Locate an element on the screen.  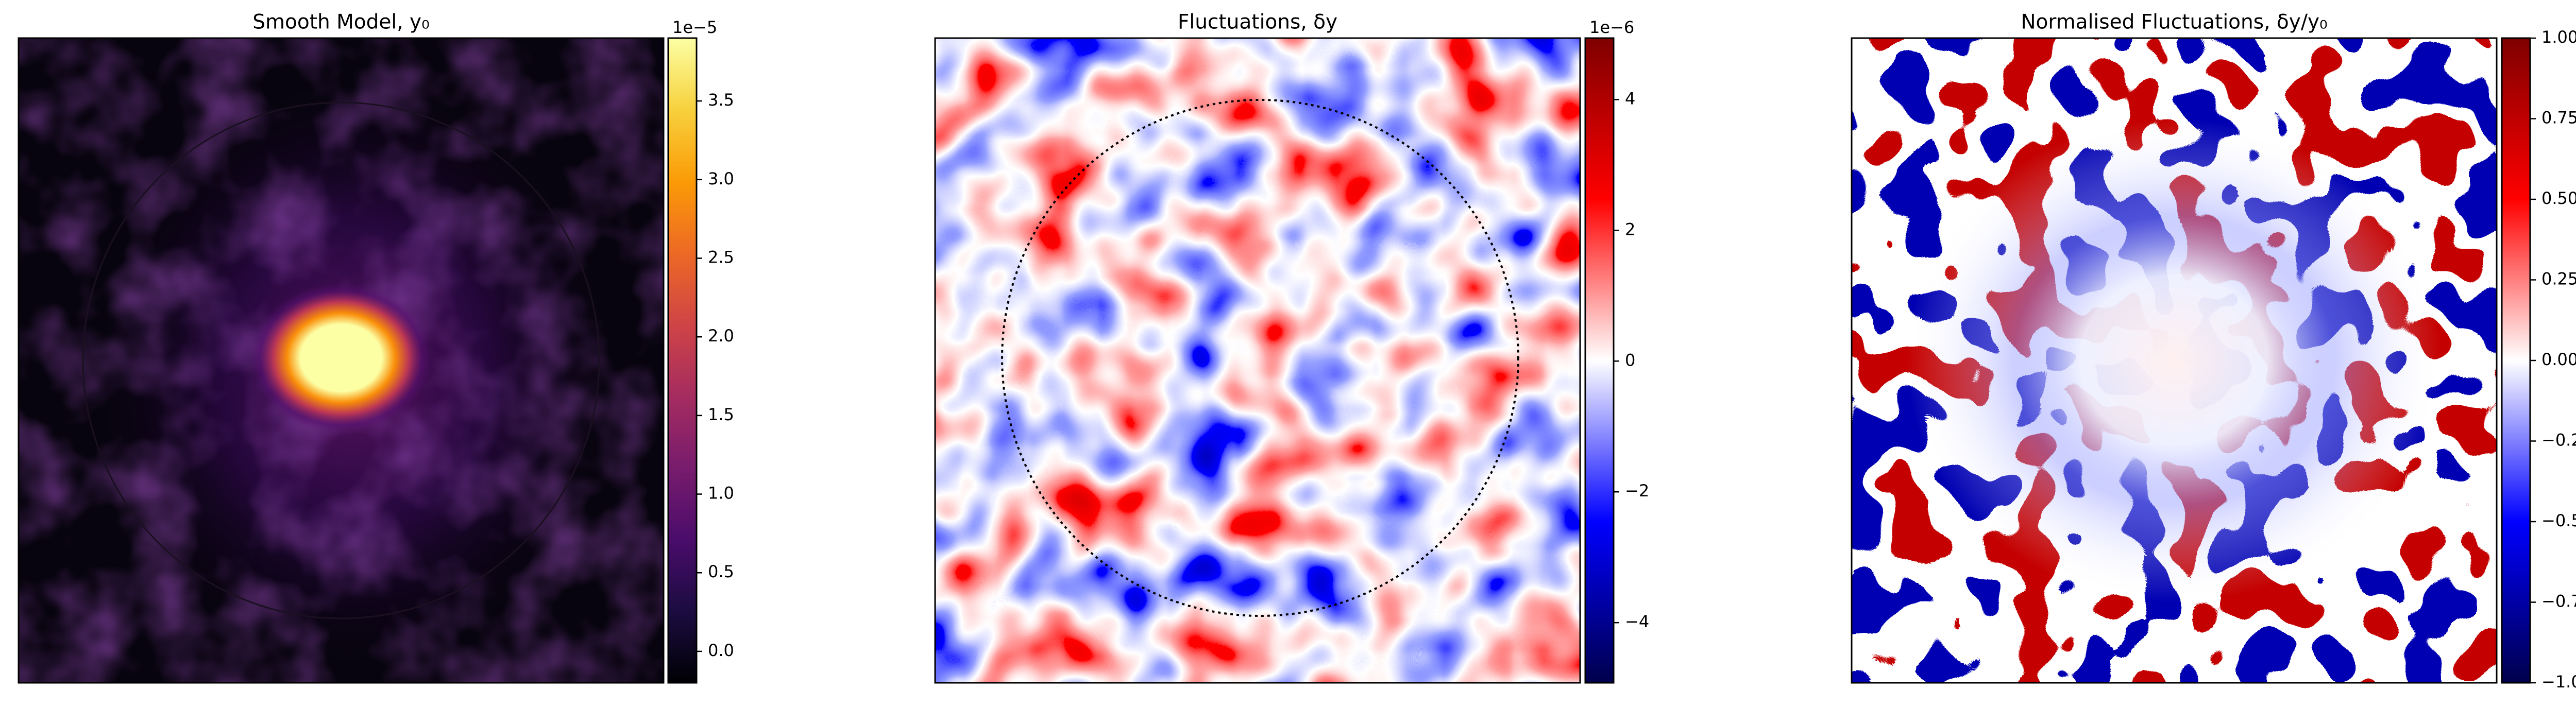
colorbar-tick-label: −0.50 is located at coordinates (2558, 520).